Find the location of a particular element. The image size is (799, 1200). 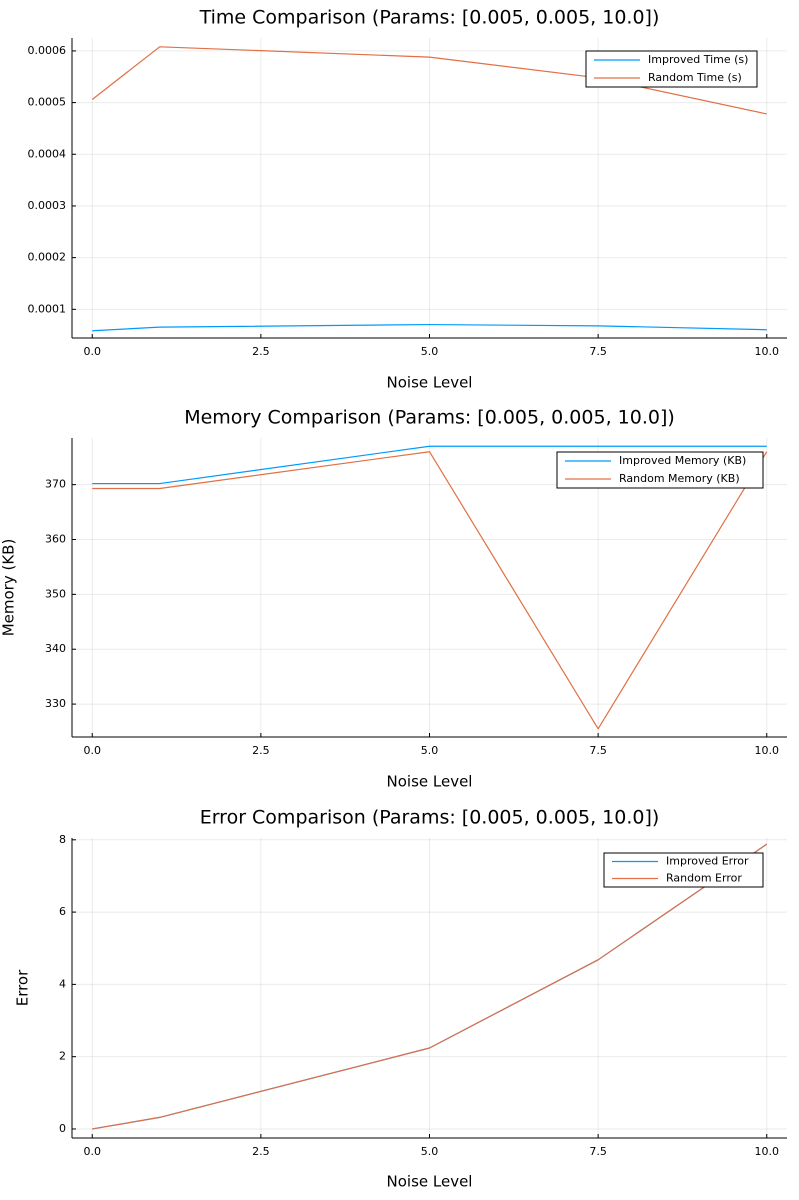

y-tick-label: 8 is located at coordinates (62, 839).